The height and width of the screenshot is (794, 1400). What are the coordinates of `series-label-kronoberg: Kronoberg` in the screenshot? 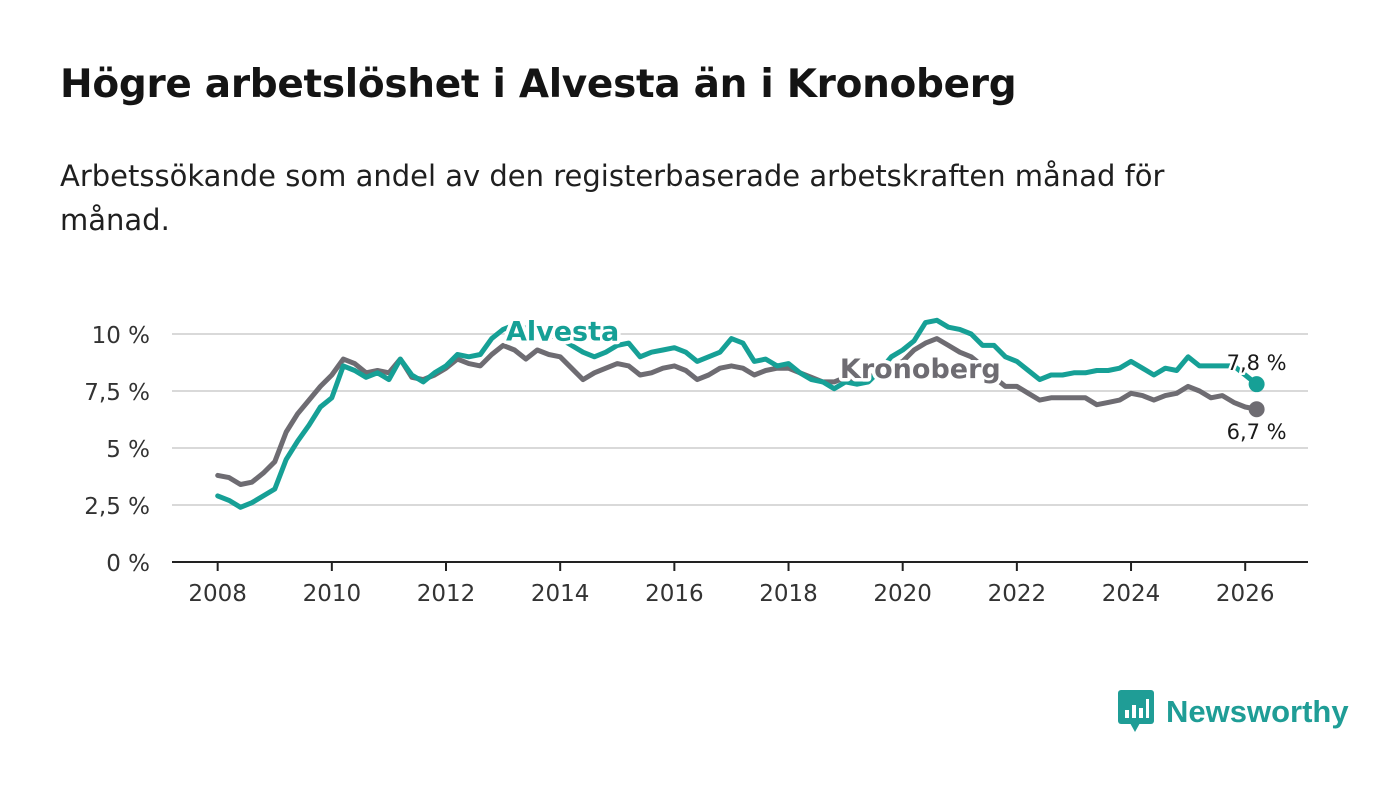 It's located at (920, 369).